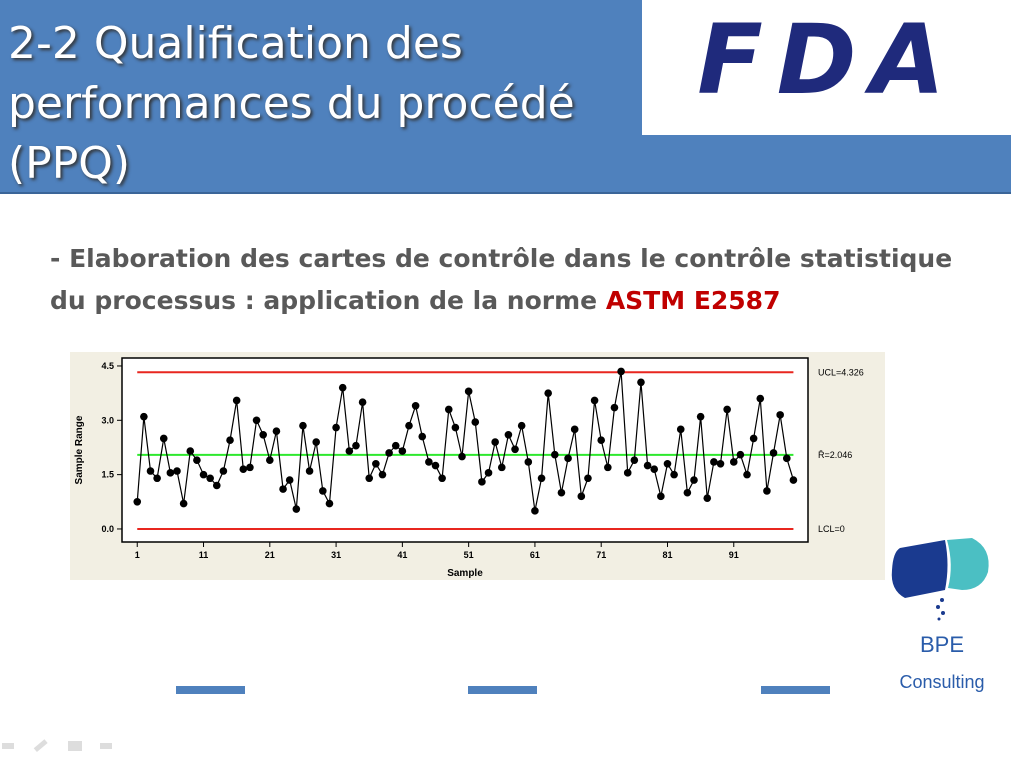 This screenshot has height=768, width=1011. Describe the element at coordinates (693, 300) in the screenshot. I see `highlight: ASTM E2587` at that location.